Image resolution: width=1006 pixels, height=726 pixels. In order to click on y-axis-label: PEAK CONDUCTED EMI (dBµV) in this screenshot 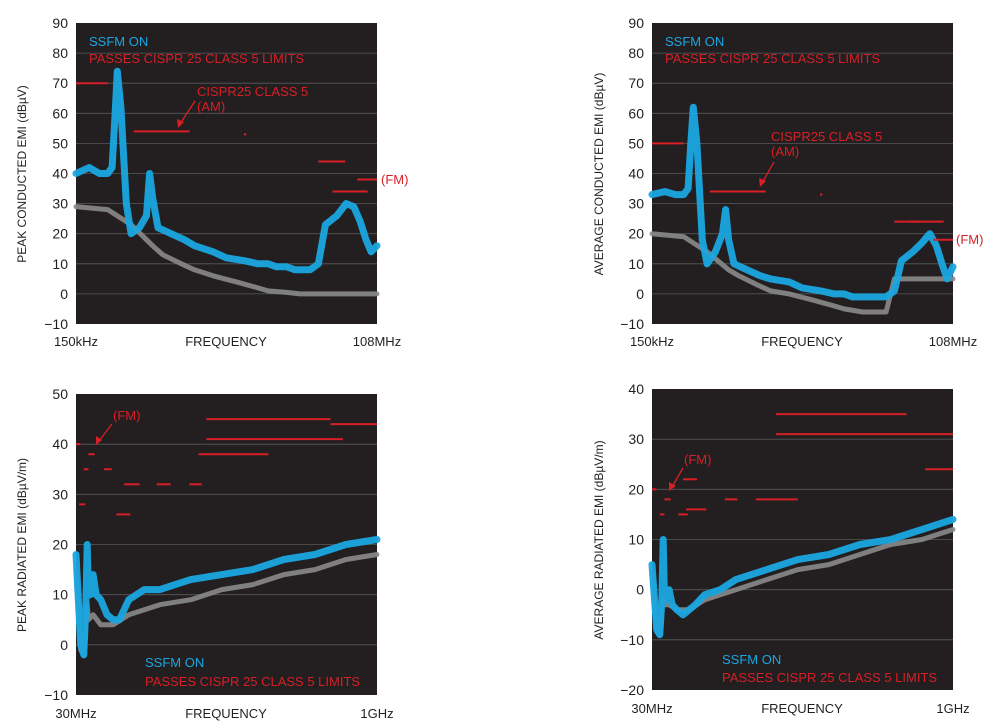, I will do `click(22, 174)`.